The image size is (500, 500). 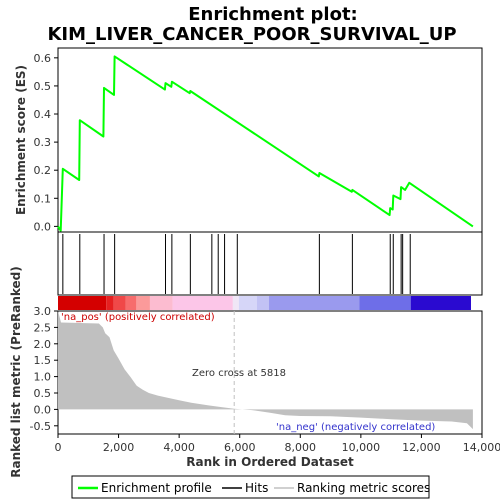 What do you see at coordinates (301, 447) in the screenshot?
I see `x-tick-label: 8,000` at bounding box center [301, 447].